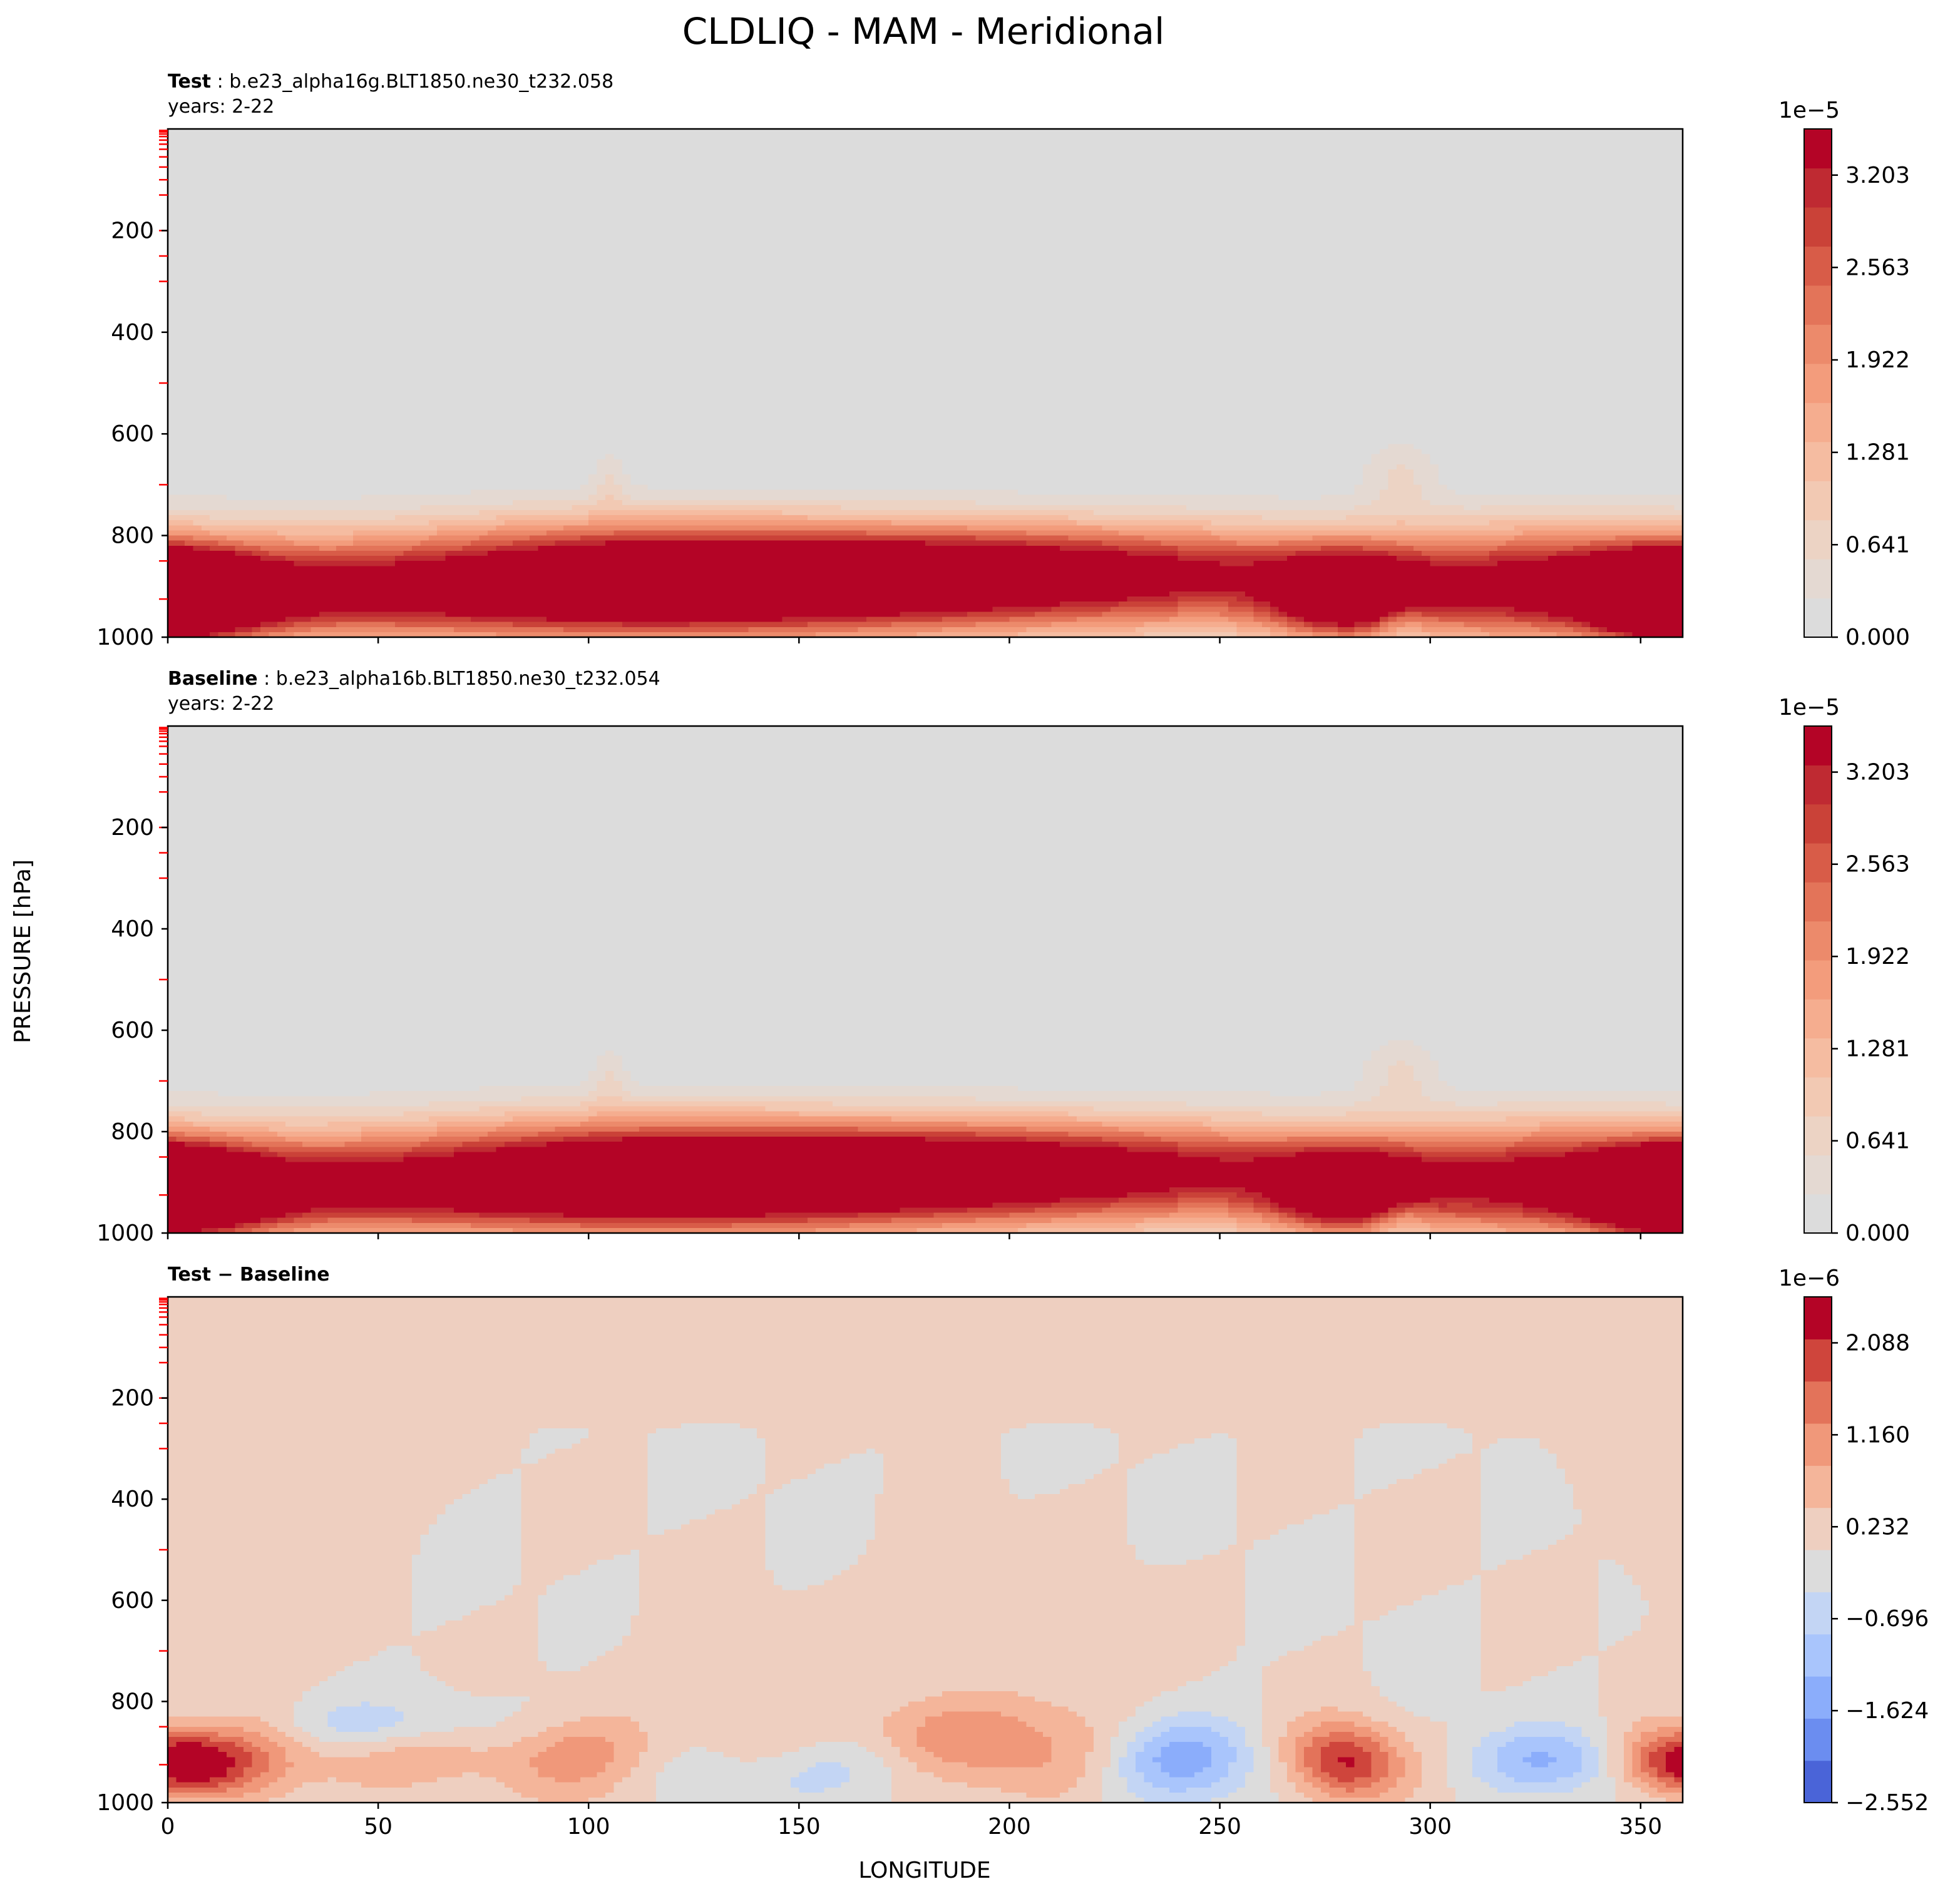  I want to click on y-axis-label: PRESSURE [hPa], so click(23, 951).